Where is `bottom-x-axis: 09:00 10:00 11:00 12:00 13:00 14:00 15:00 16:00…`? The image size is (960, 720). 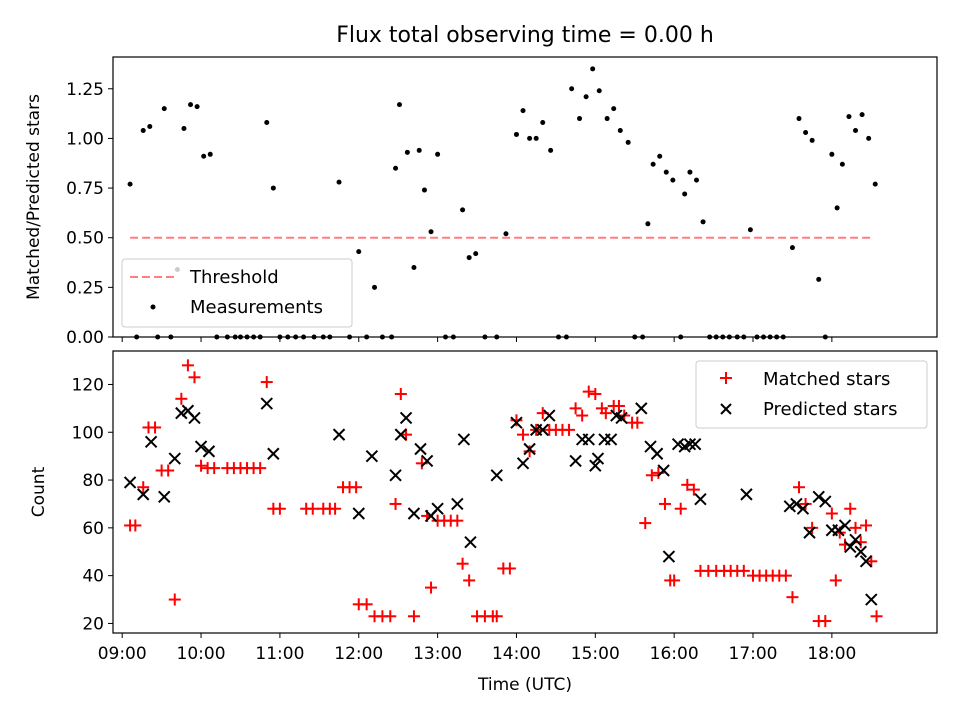
bottom-x-axis: 09:00 10:00 11:00 12:00 13:00 14:00 15:00 16:00… is located at coordinates (477, 648).